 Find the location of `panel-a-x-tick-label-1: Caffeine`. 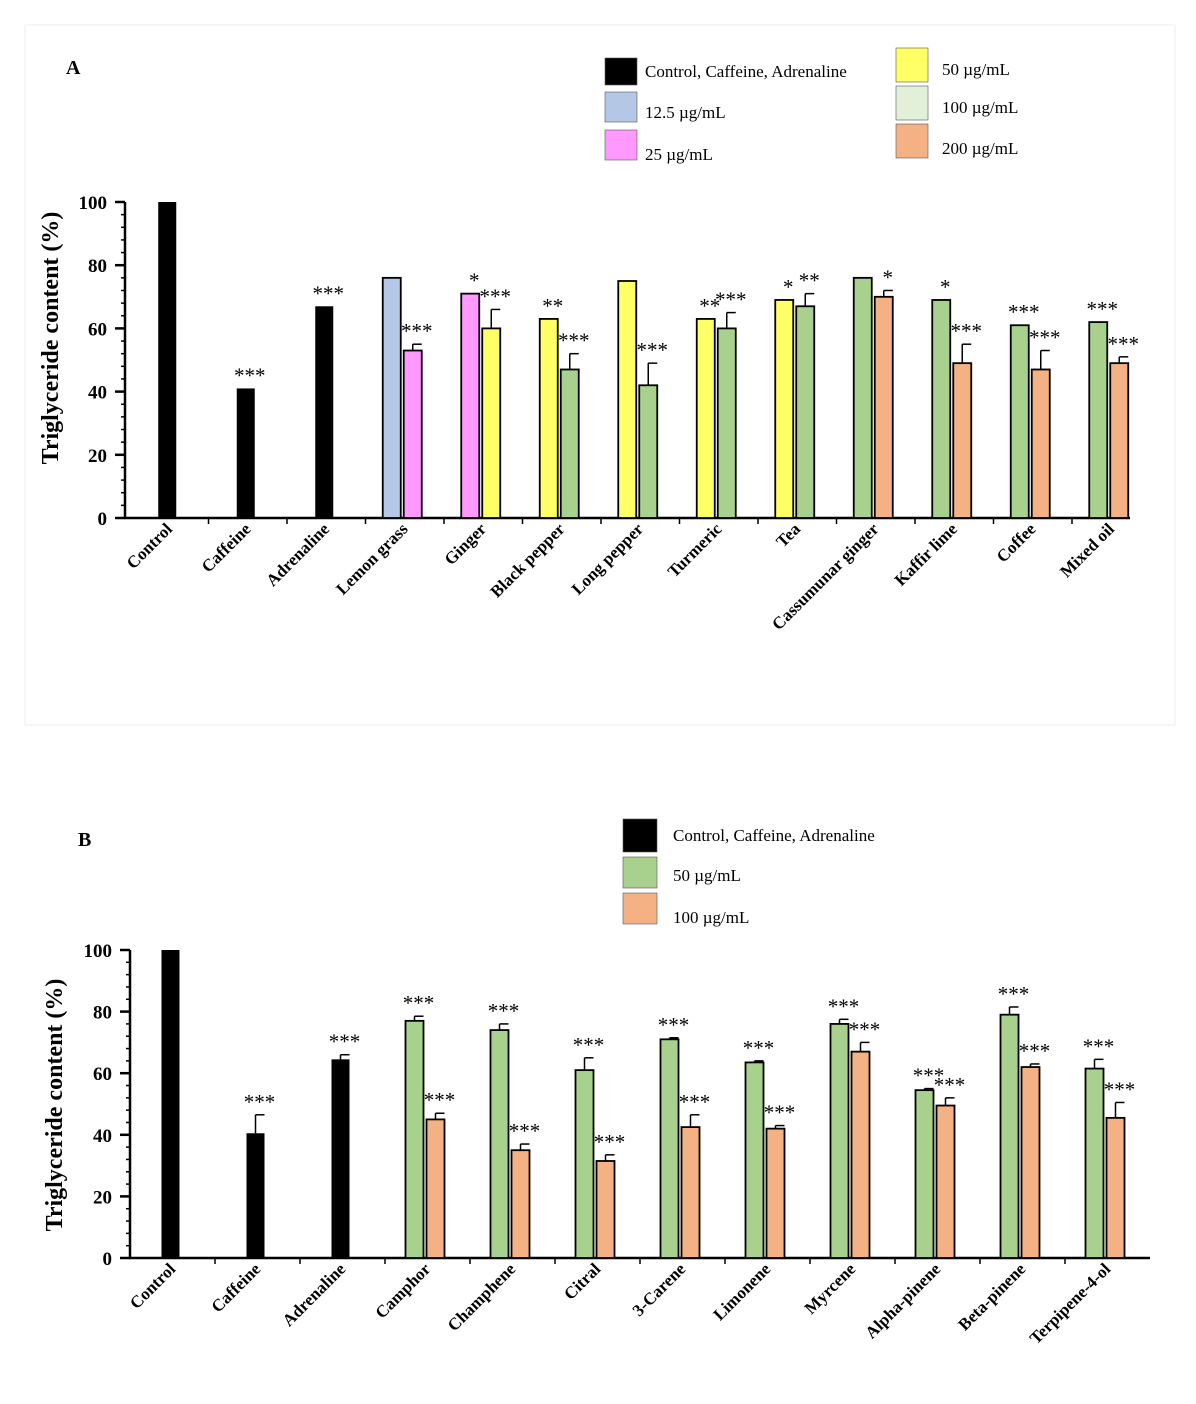

panel-a-x-tick-label-1: Caffeine is located at coordinates (226, 547).